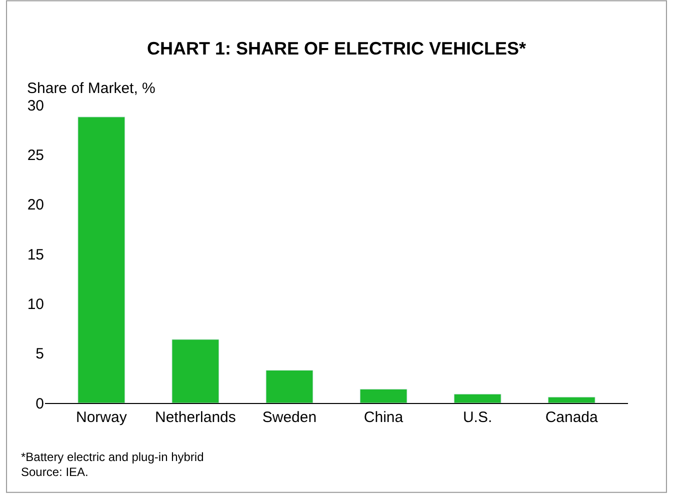  I want to click on text: *Battery electric and plug-in hybrid, so click(112, 457).